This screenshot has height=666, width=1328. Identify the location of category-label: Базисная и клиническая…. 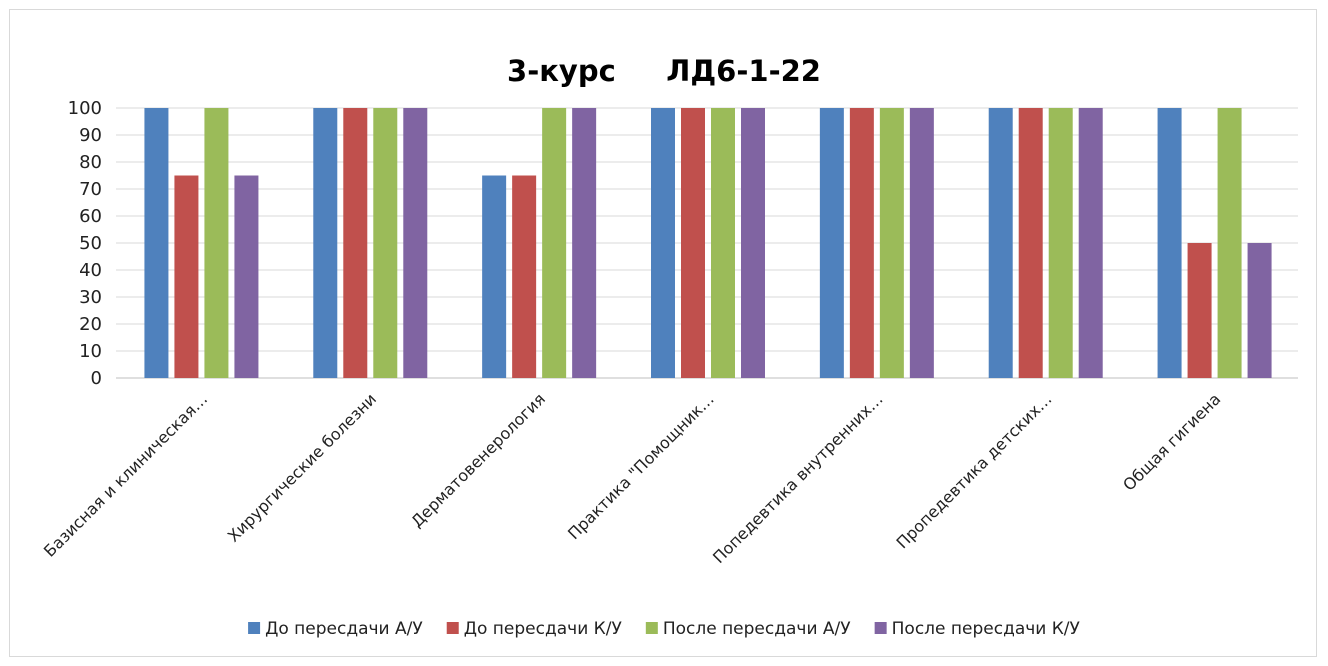
(125, 474).